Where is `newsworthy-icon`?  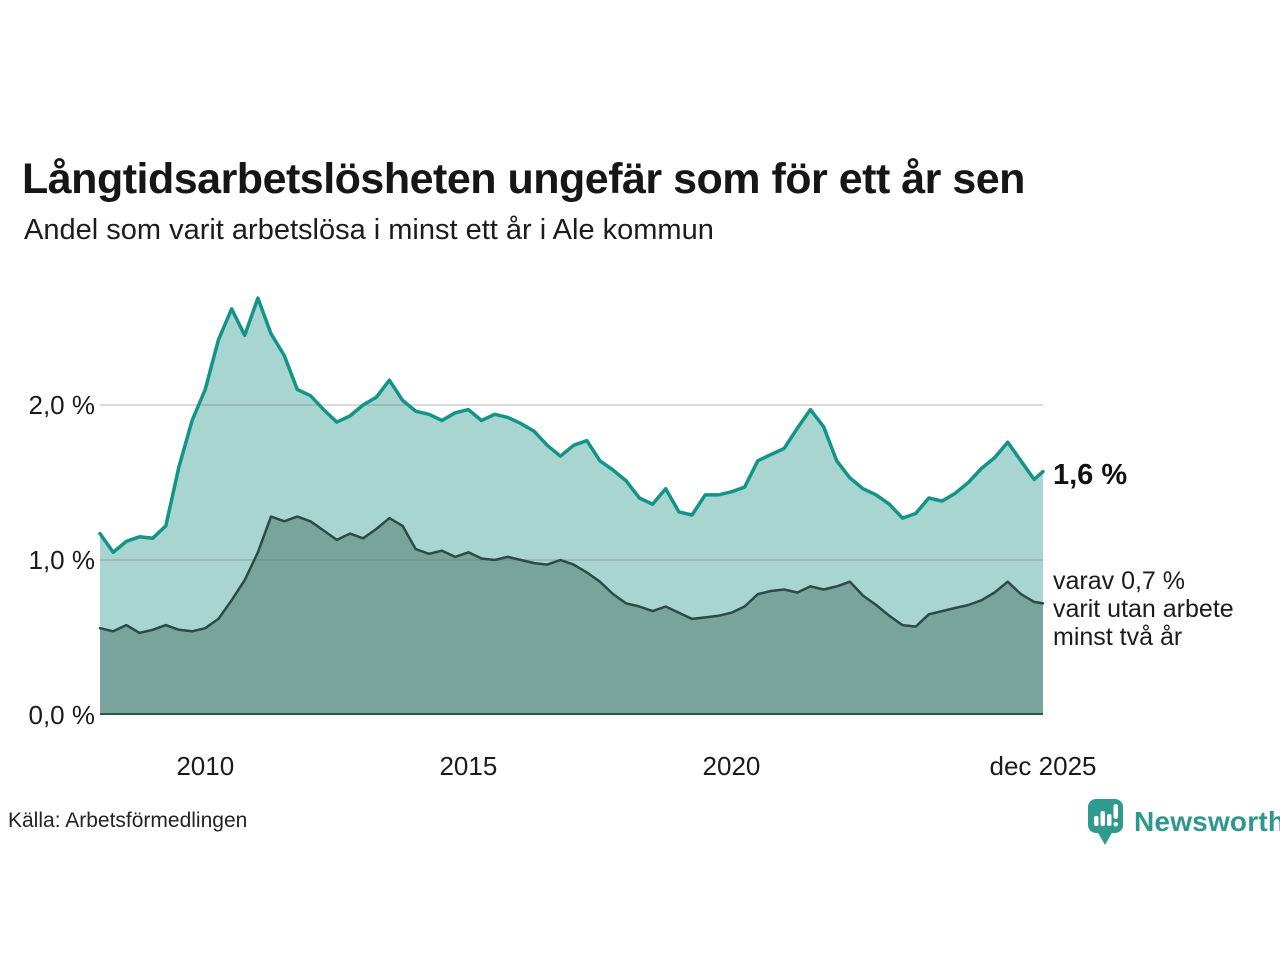
newsworthy-icon is located at coordinates (1105, 822).